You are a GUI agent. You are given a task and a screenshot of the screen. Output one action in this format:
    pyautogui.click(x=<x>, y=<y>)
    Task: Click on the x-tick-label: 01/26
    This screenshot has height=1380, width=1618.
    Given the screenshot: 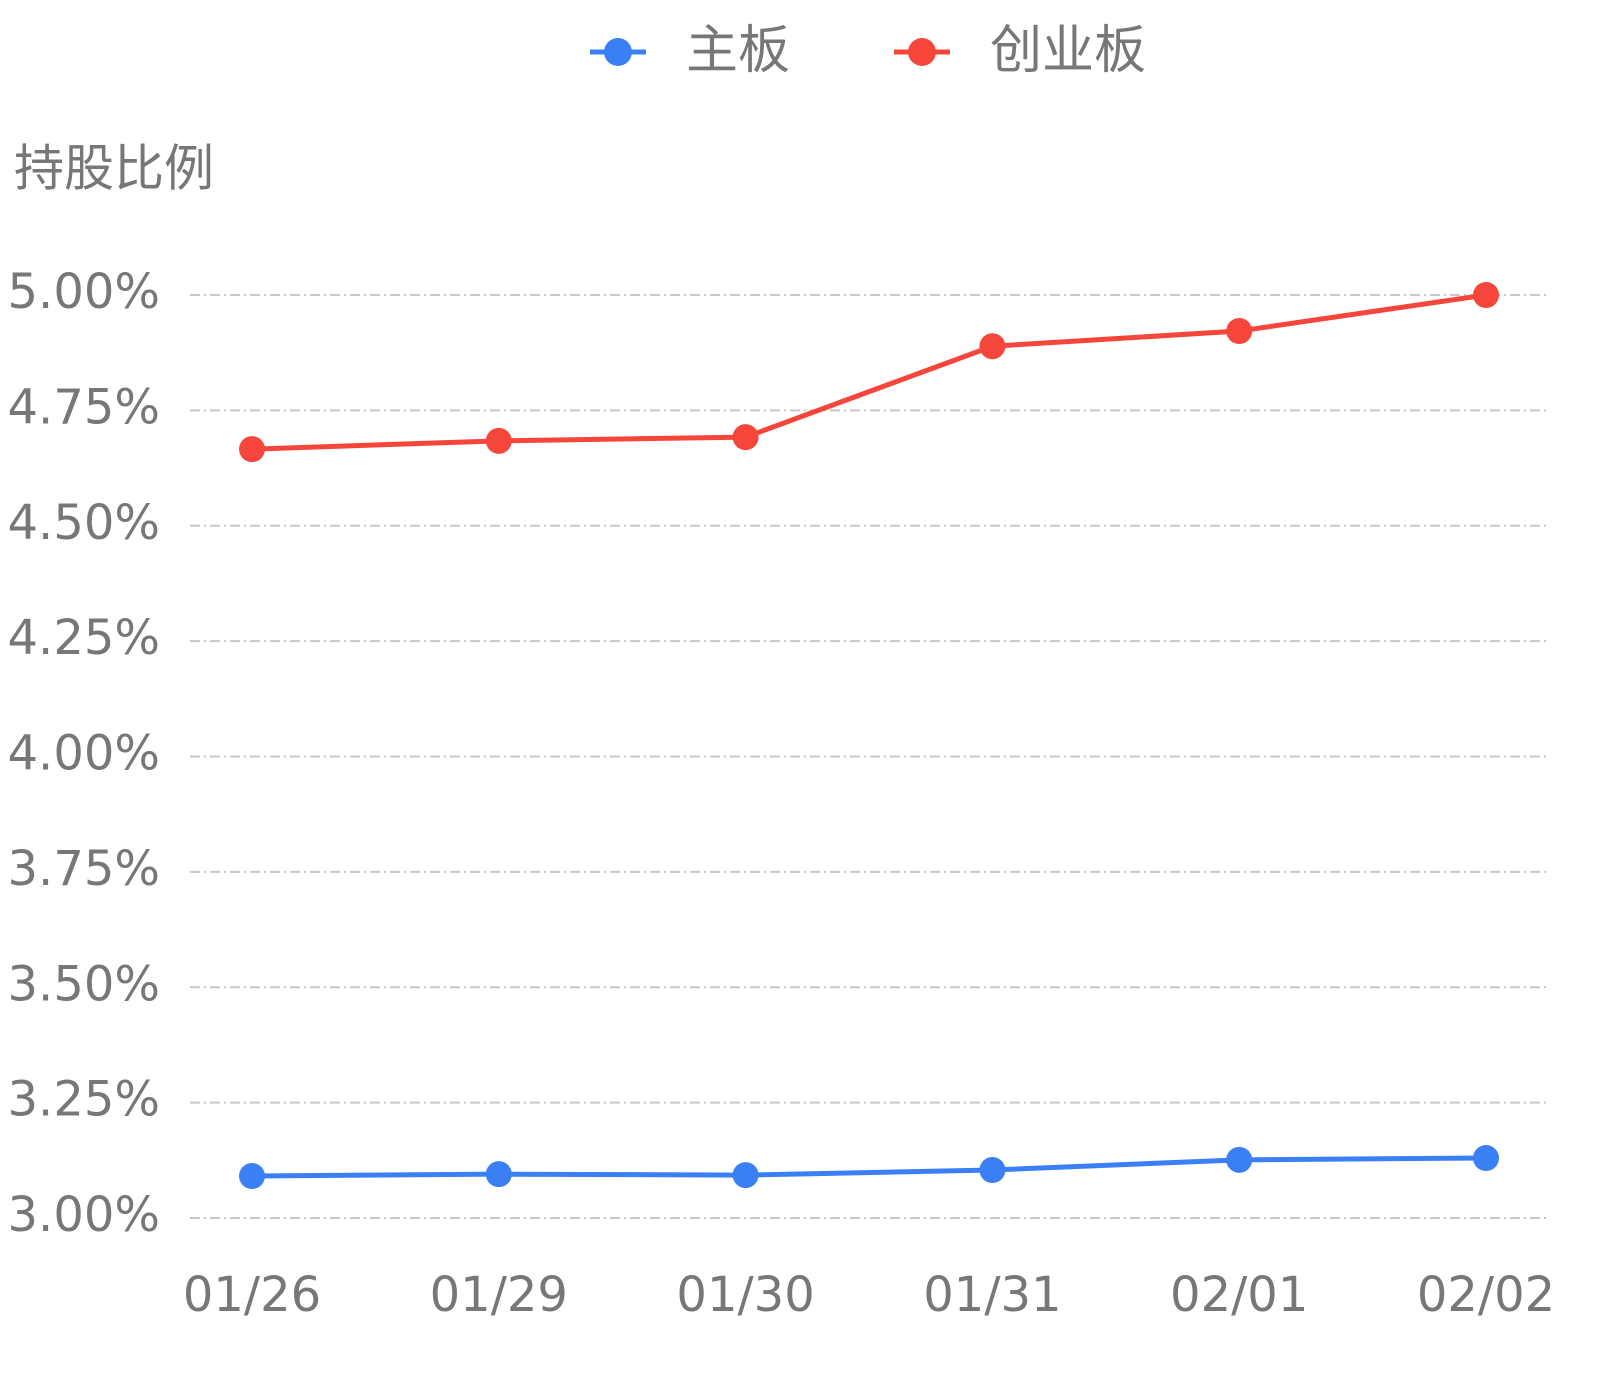 What is the action you would take?
    pyautogui.click(x=252, y=1295)
    